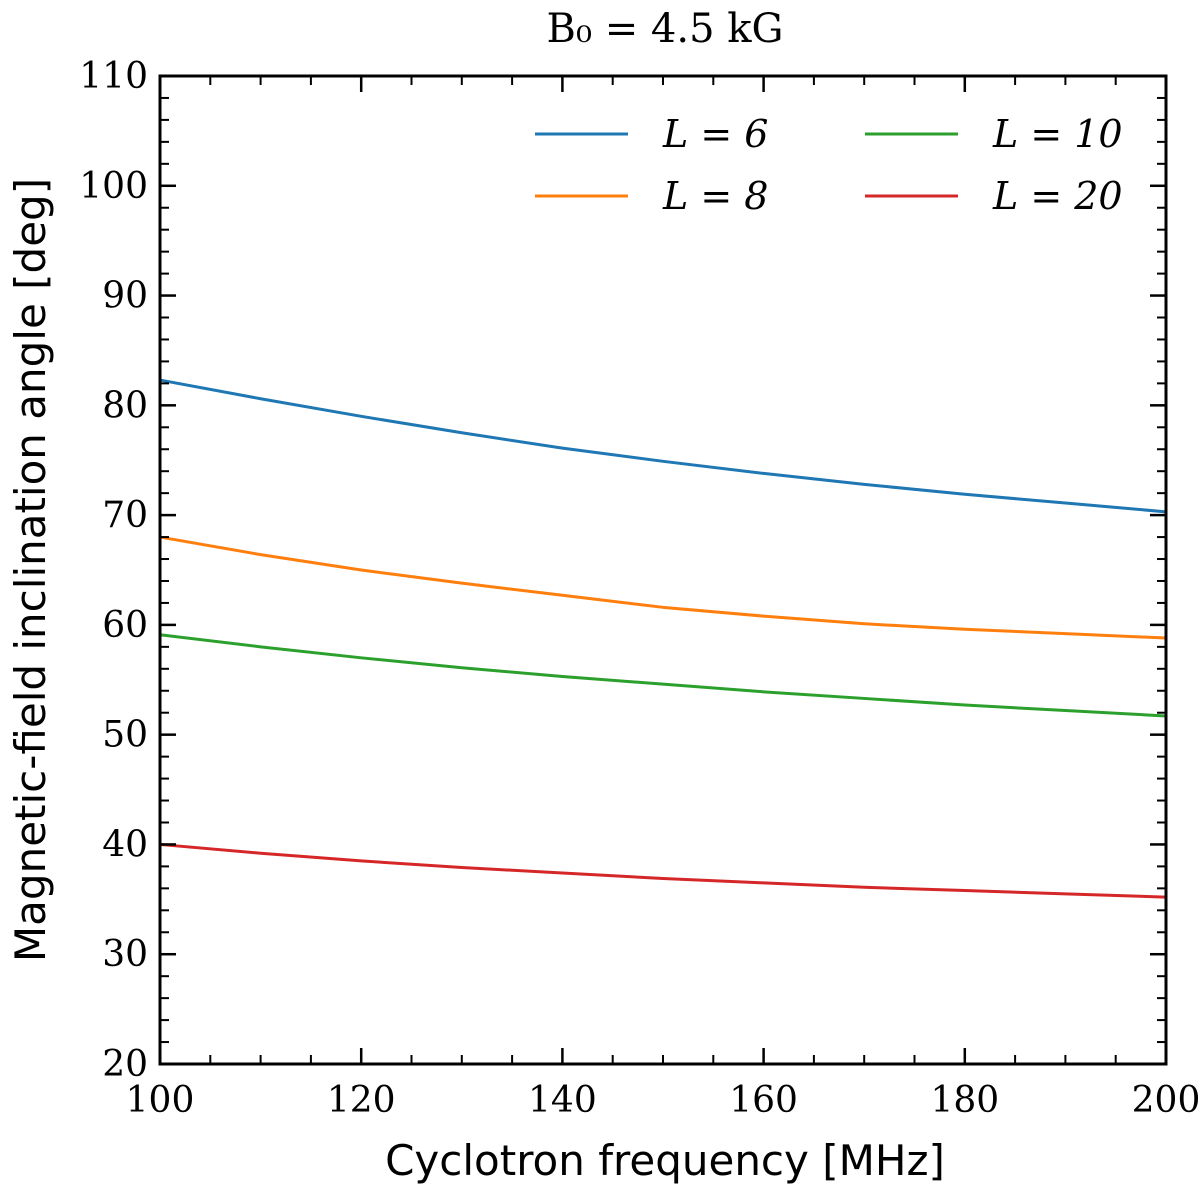 The image size is (1200, 1195). Describe the element at coordinates (113, 186) in the screenshot. I see `y-tick-label: 100` at that location.